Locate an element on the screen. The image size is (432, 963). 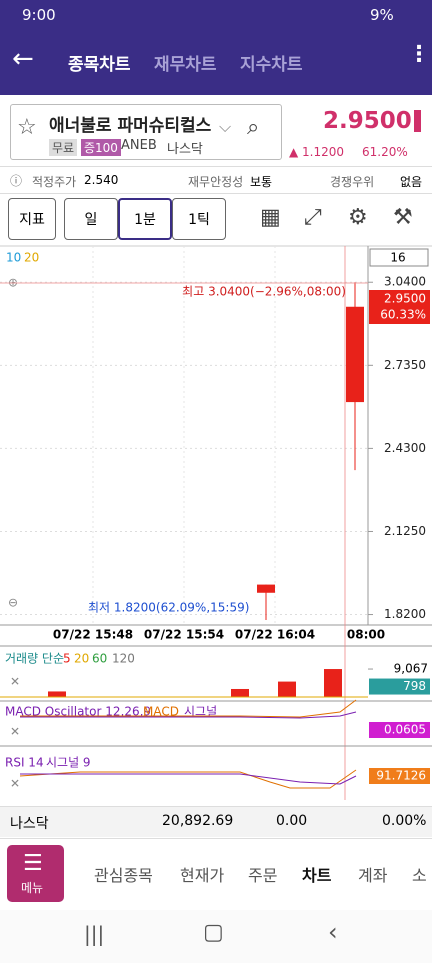
back-nav-button: ‹ is located at coordinates (333, 932).